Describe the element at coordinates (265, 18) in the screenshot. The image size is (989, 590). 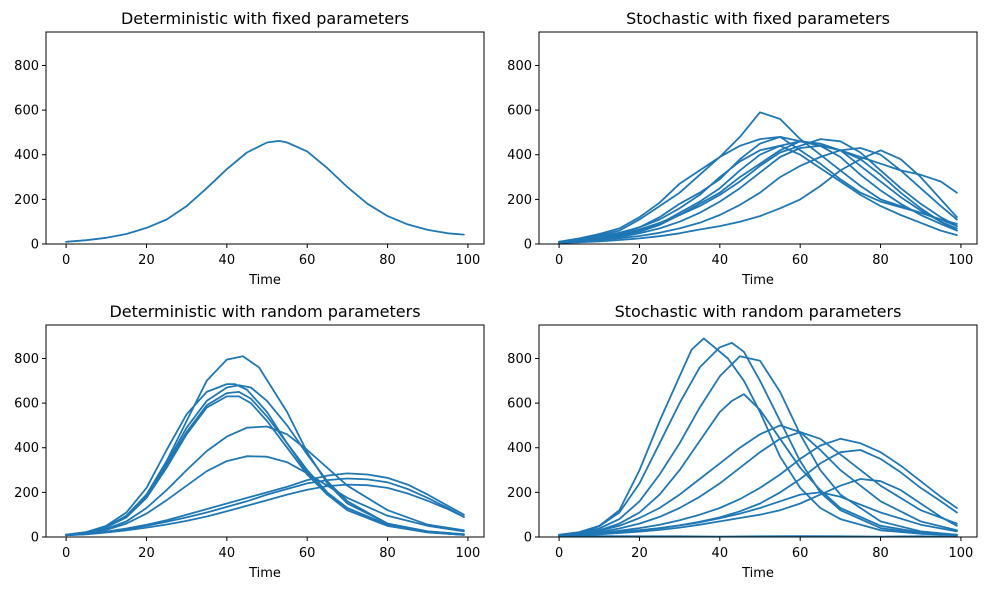
I see `panel-title: Deterministic with fixed parameters` at that location.